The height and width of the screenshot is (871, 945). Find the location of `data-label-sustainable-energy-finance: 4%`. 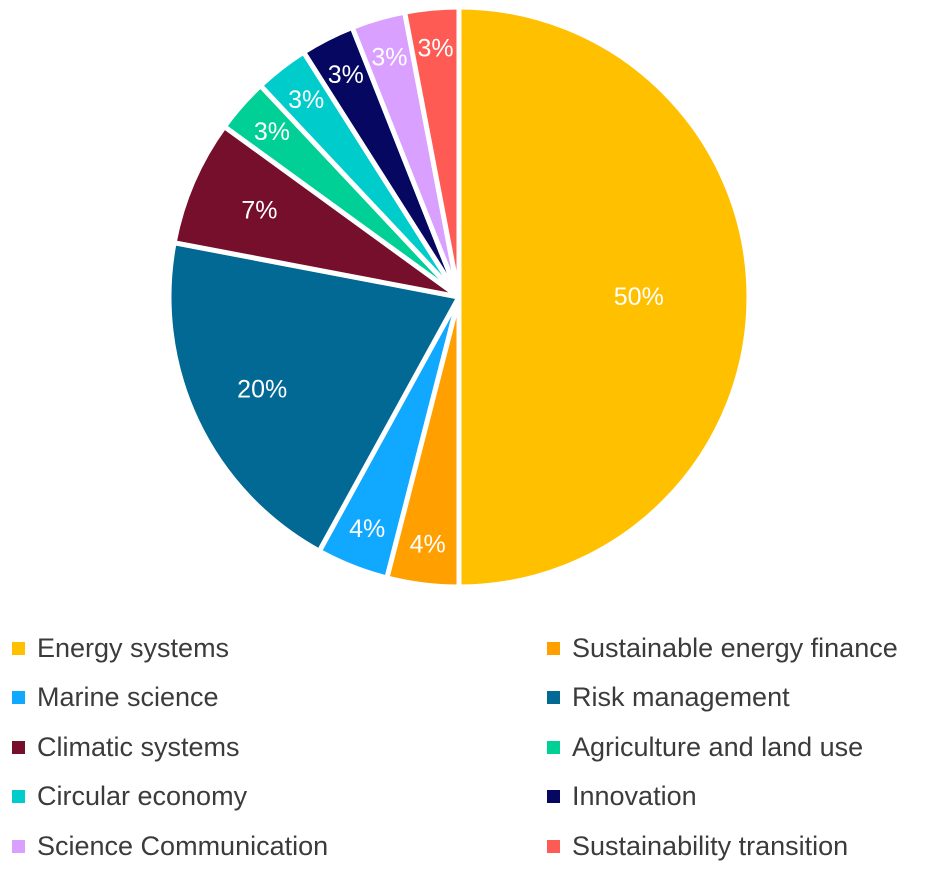

data-label-sustainable-energy-finance: 4% is located at coordinates (428, 544).